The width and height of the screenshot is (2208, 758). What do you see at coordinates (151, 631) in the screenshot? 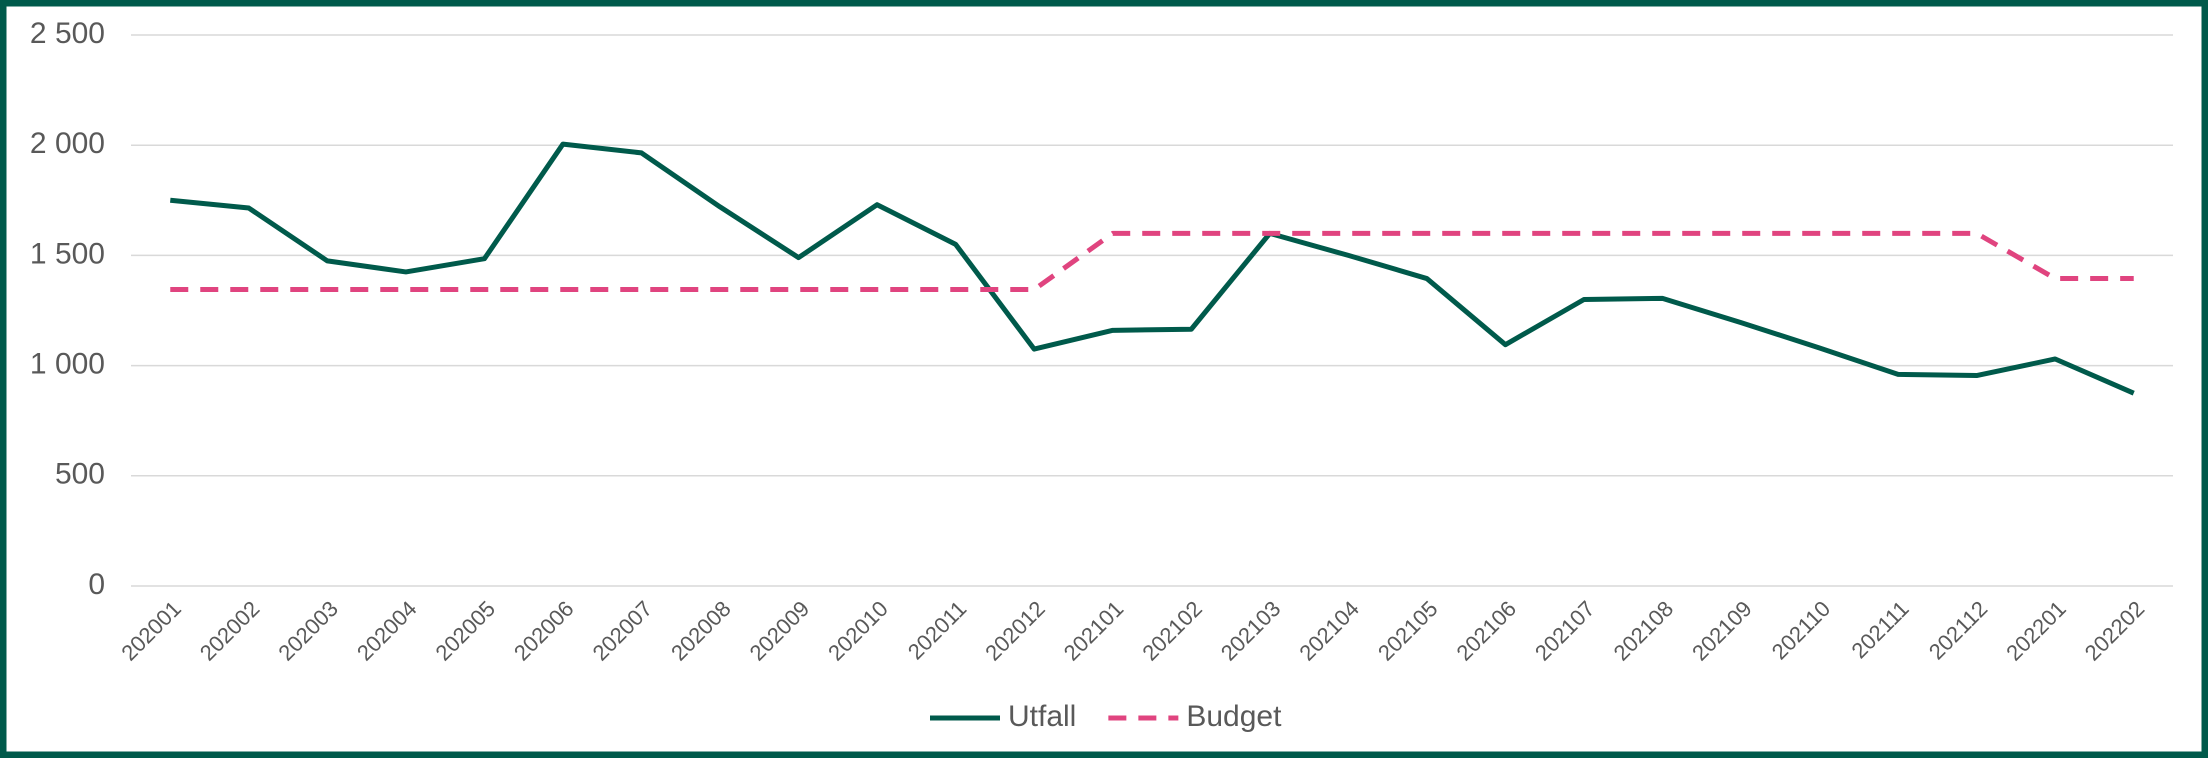
I see `x-tick-label: 202001` at bounding box center [151, 631].